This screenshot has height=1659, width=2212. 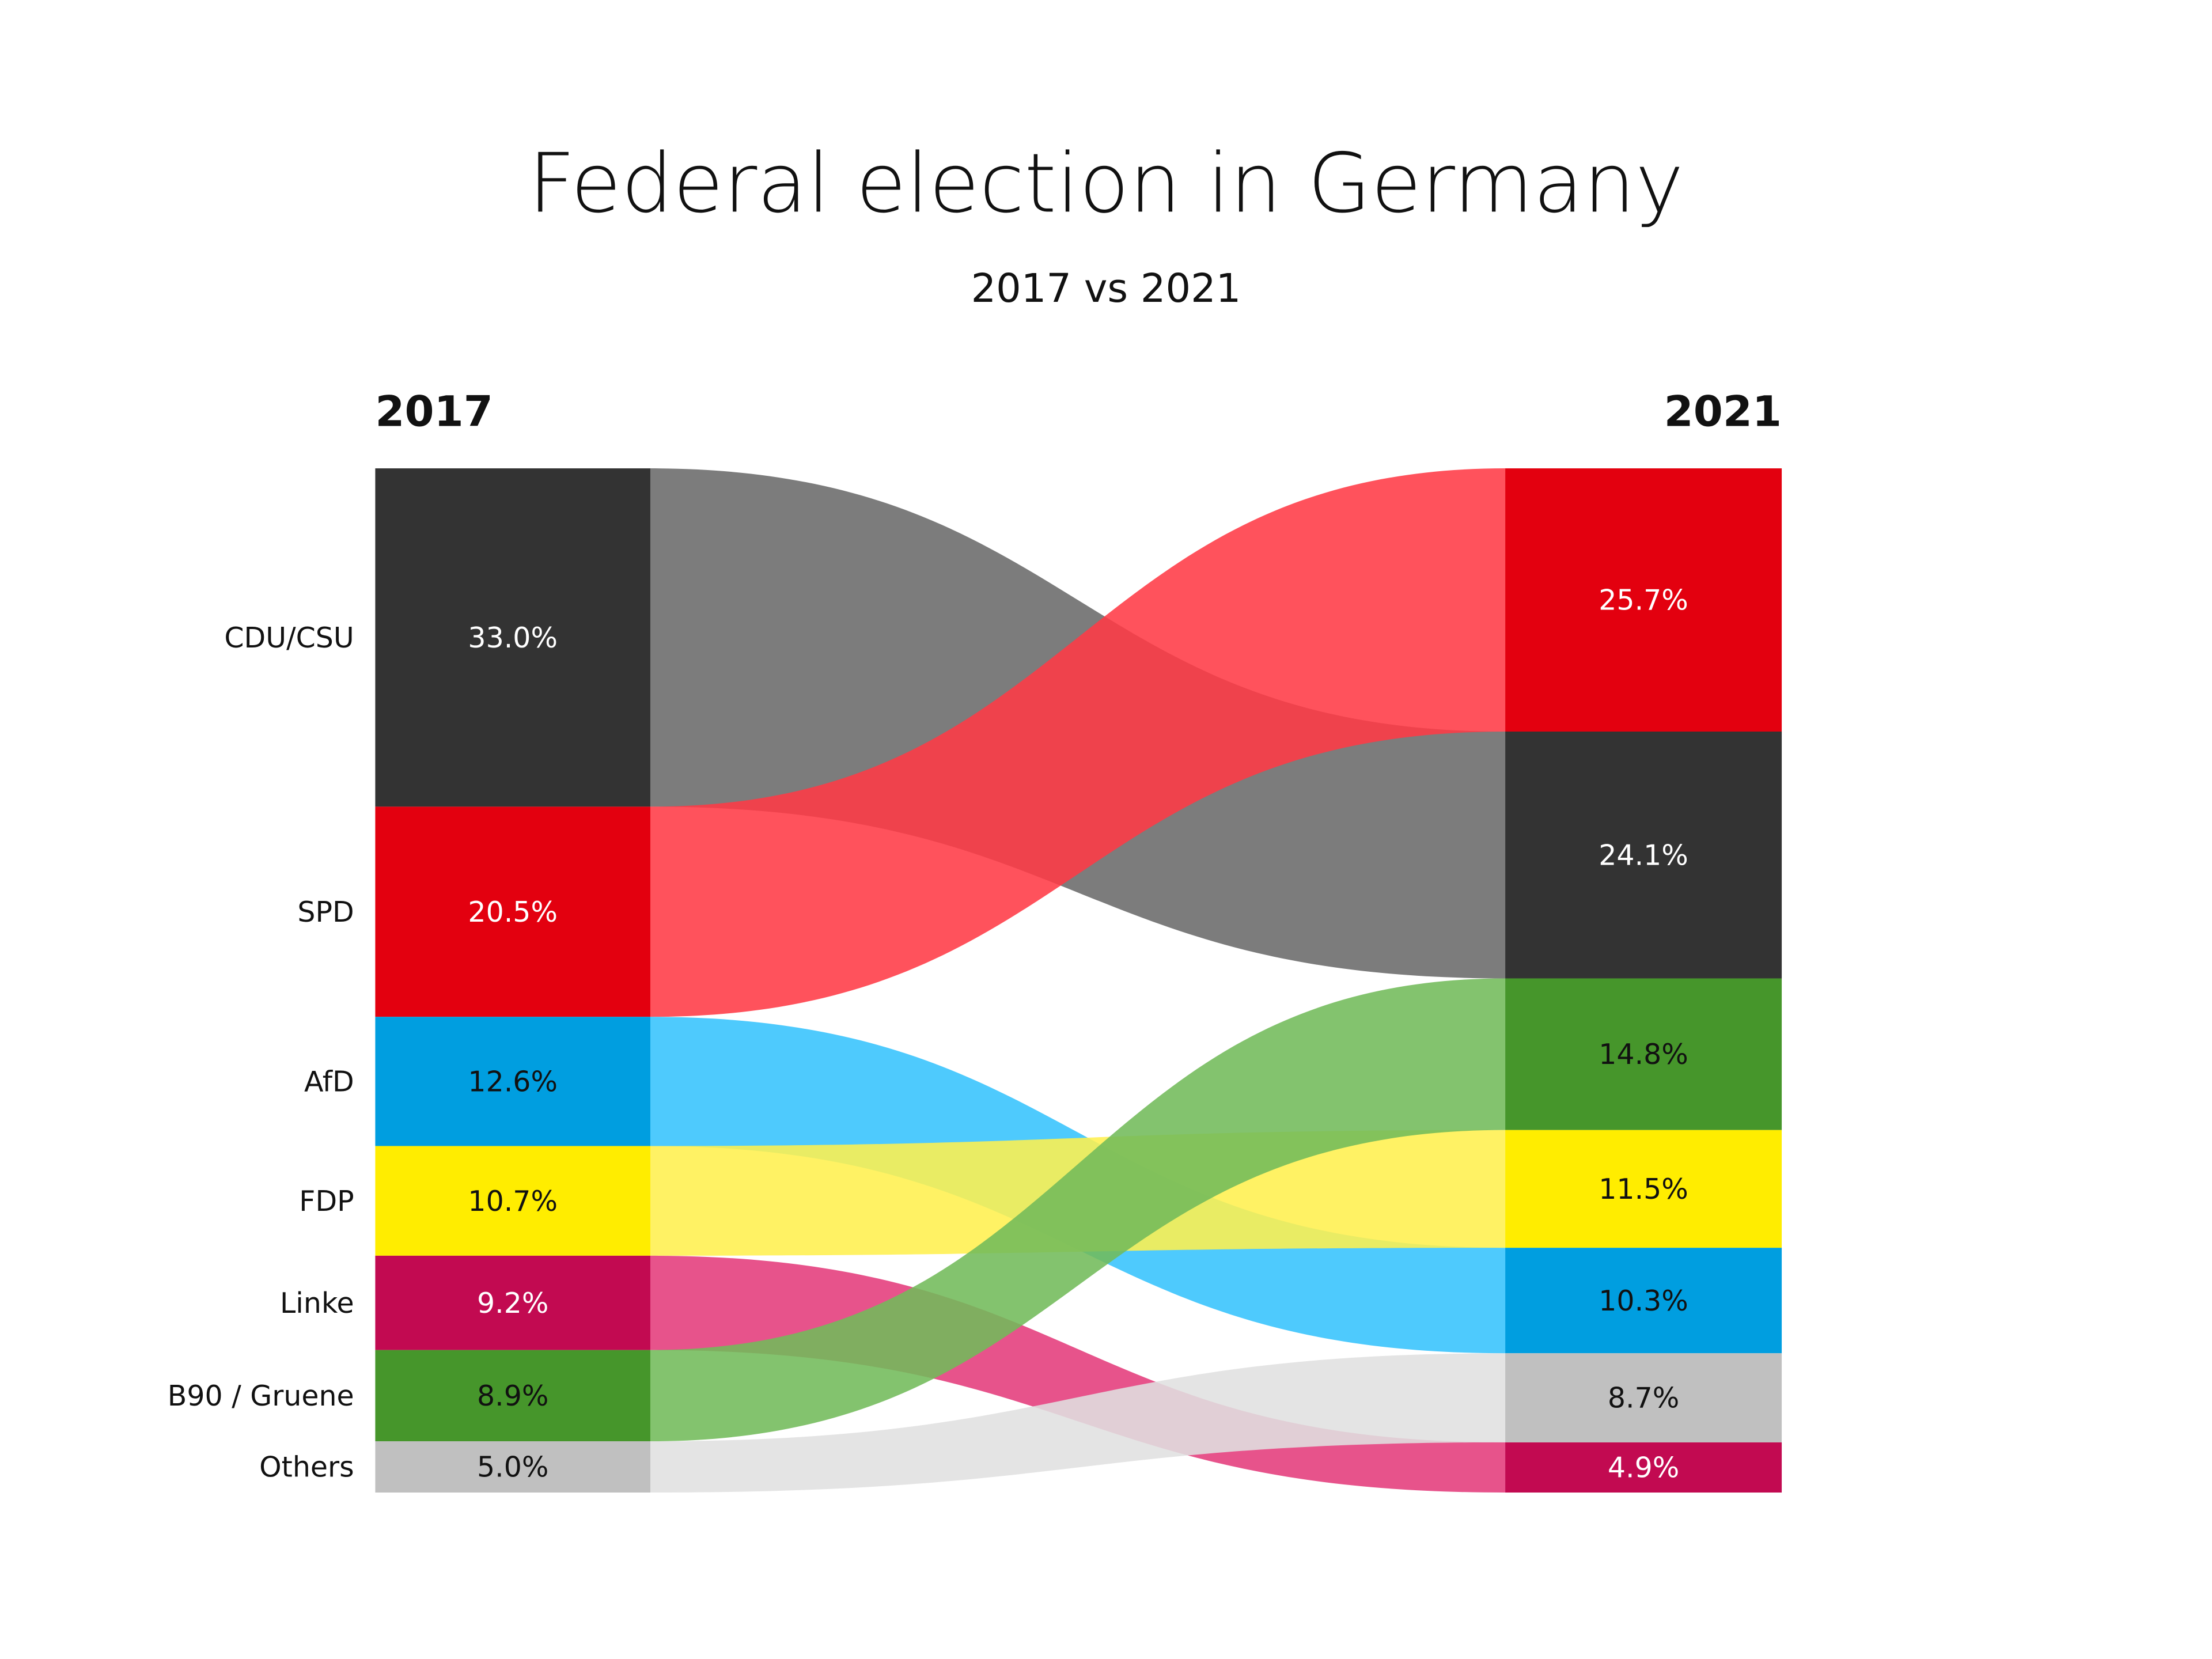 I want to click on flow-spd, so click(x=1078, y=742).